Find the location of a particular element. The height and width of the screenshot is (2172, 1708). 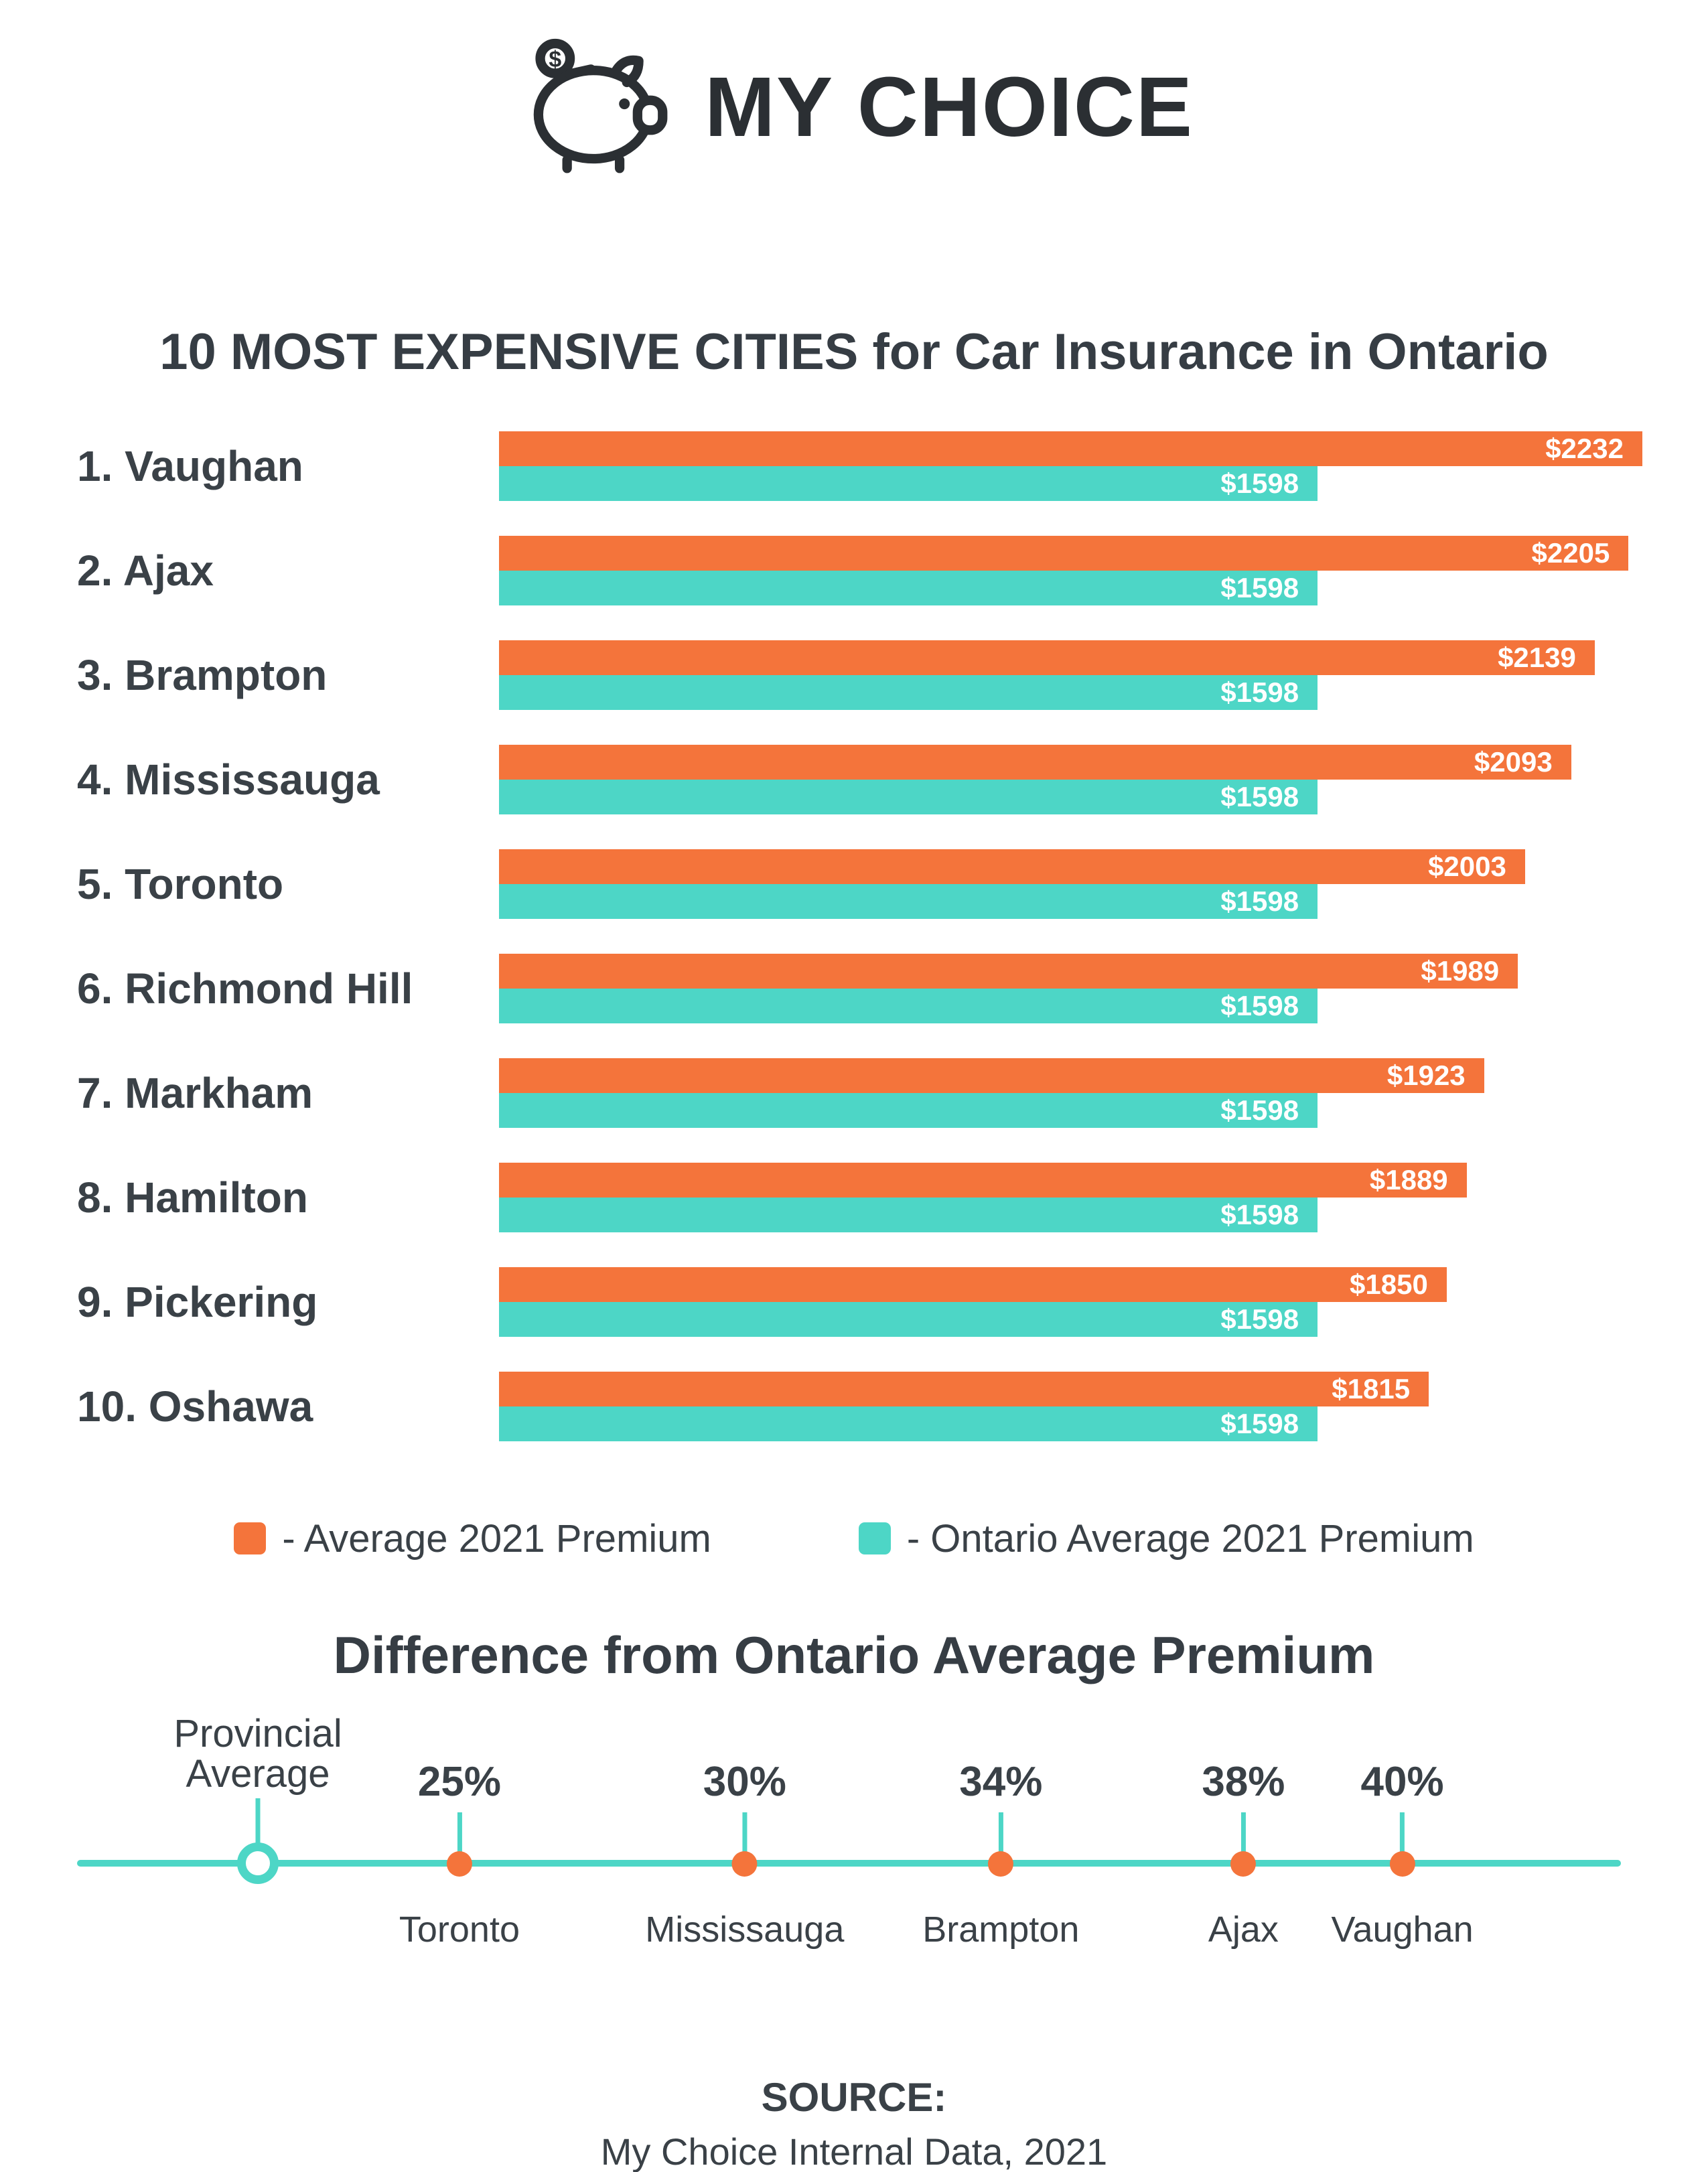

bar-value-label: $1815 is located at coordinates (1371, 1388).